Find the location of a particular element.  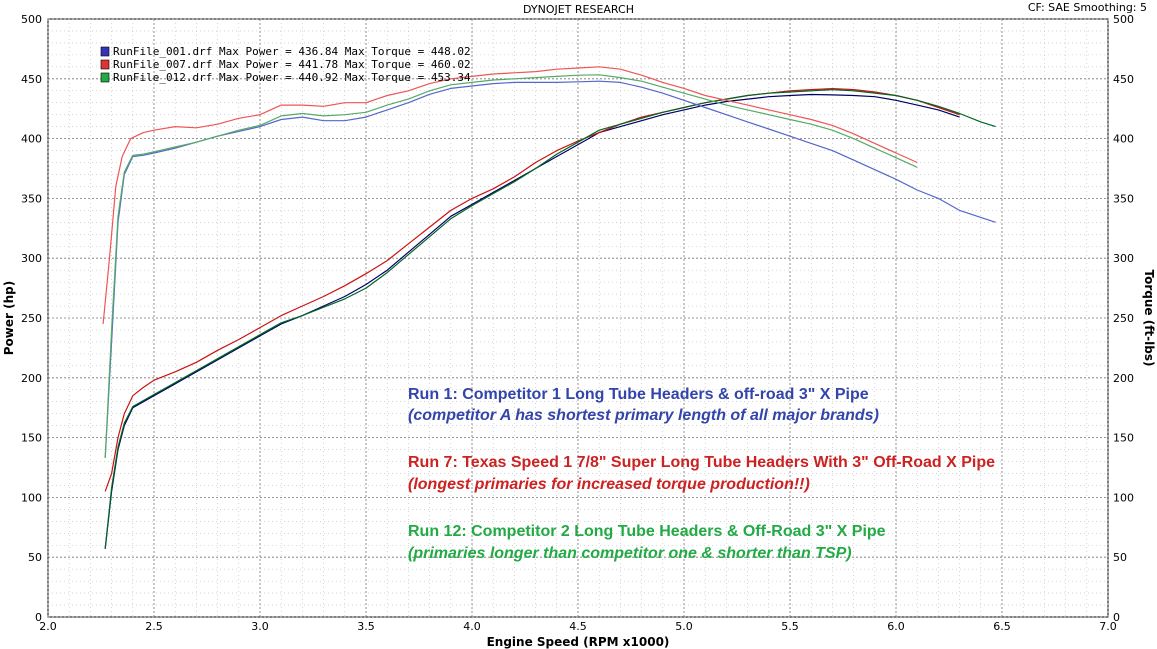

chart-title: DYNOJET RESEARCH is located at coordinates (578, 9).